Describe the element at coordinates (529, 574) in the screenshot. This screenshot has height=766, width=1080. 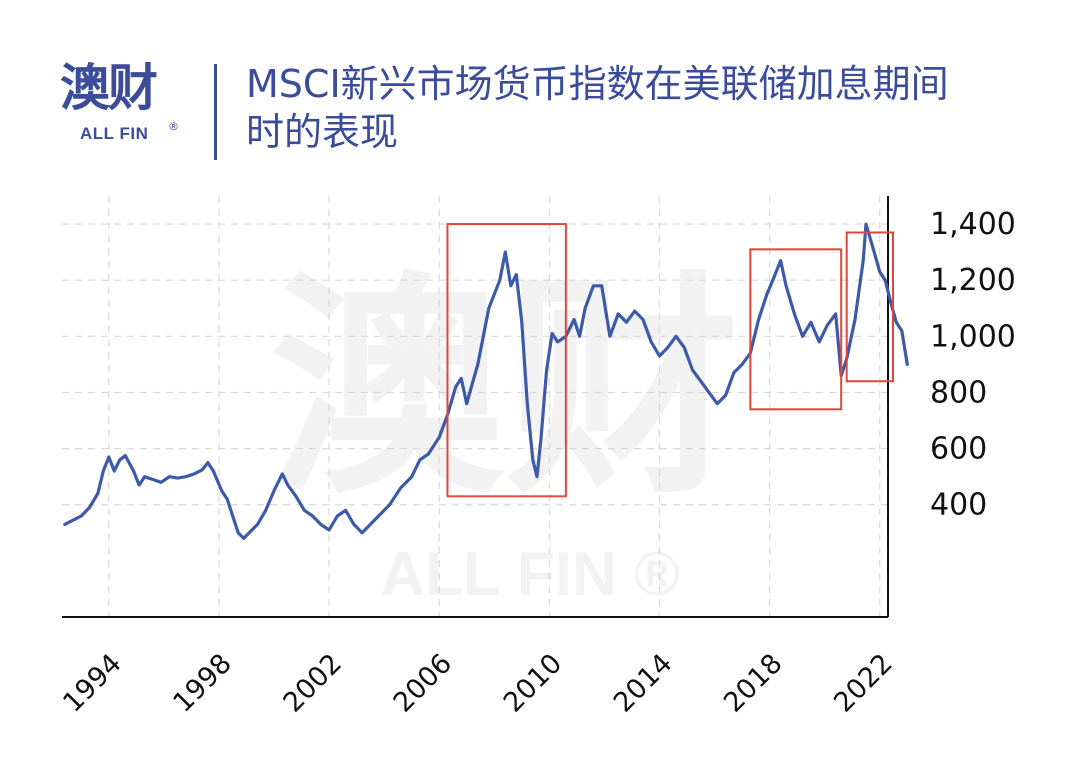
I see `watermark-en: ALL FIN ®` at that location.